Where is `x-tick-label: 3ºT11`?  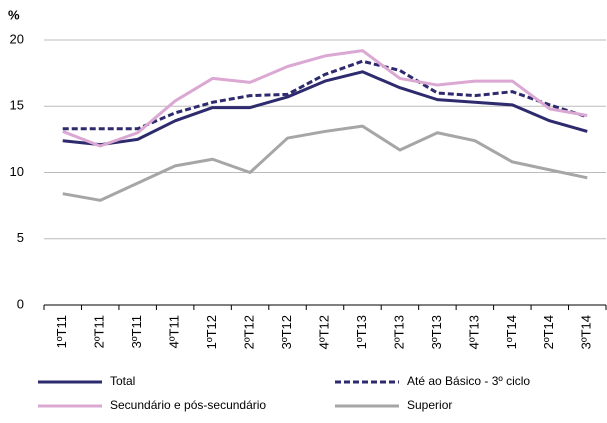 x-tick-label: 3ºT11 is located at coordinates (136, 331).